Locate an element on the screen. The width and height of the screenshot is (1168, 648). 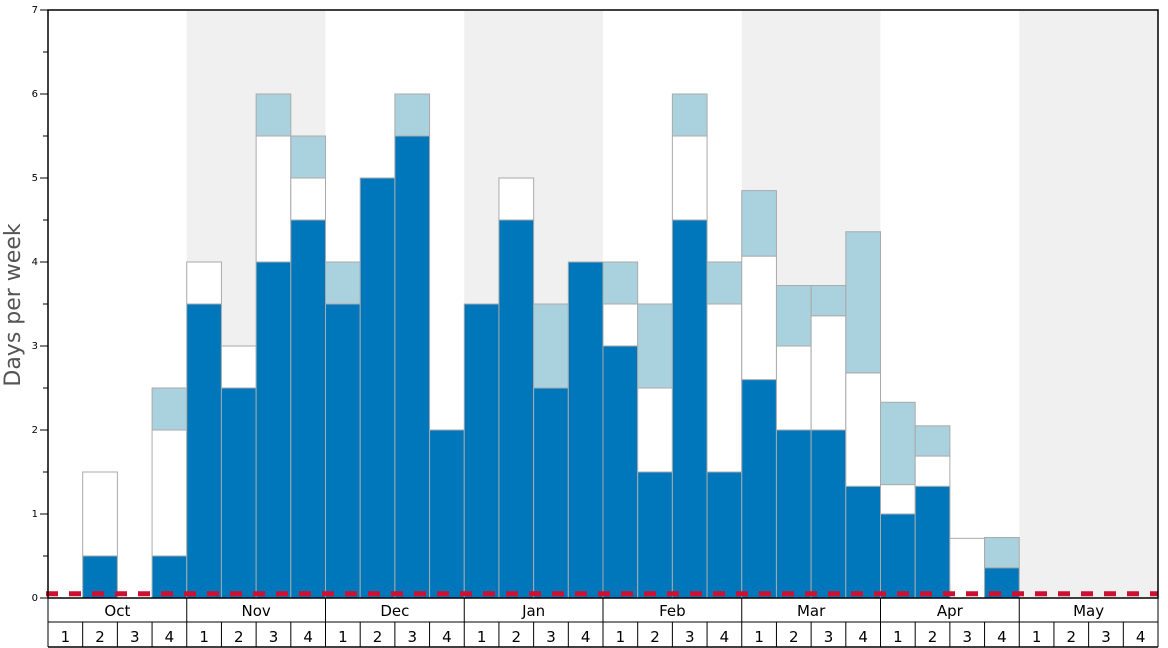
month-label: Apr is located at coordinates (950, 611).